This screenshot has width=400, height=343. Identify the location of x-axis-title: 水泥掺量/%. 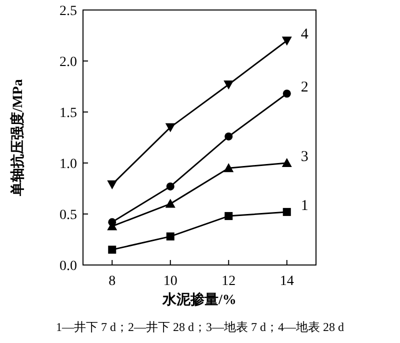
(199, 299).